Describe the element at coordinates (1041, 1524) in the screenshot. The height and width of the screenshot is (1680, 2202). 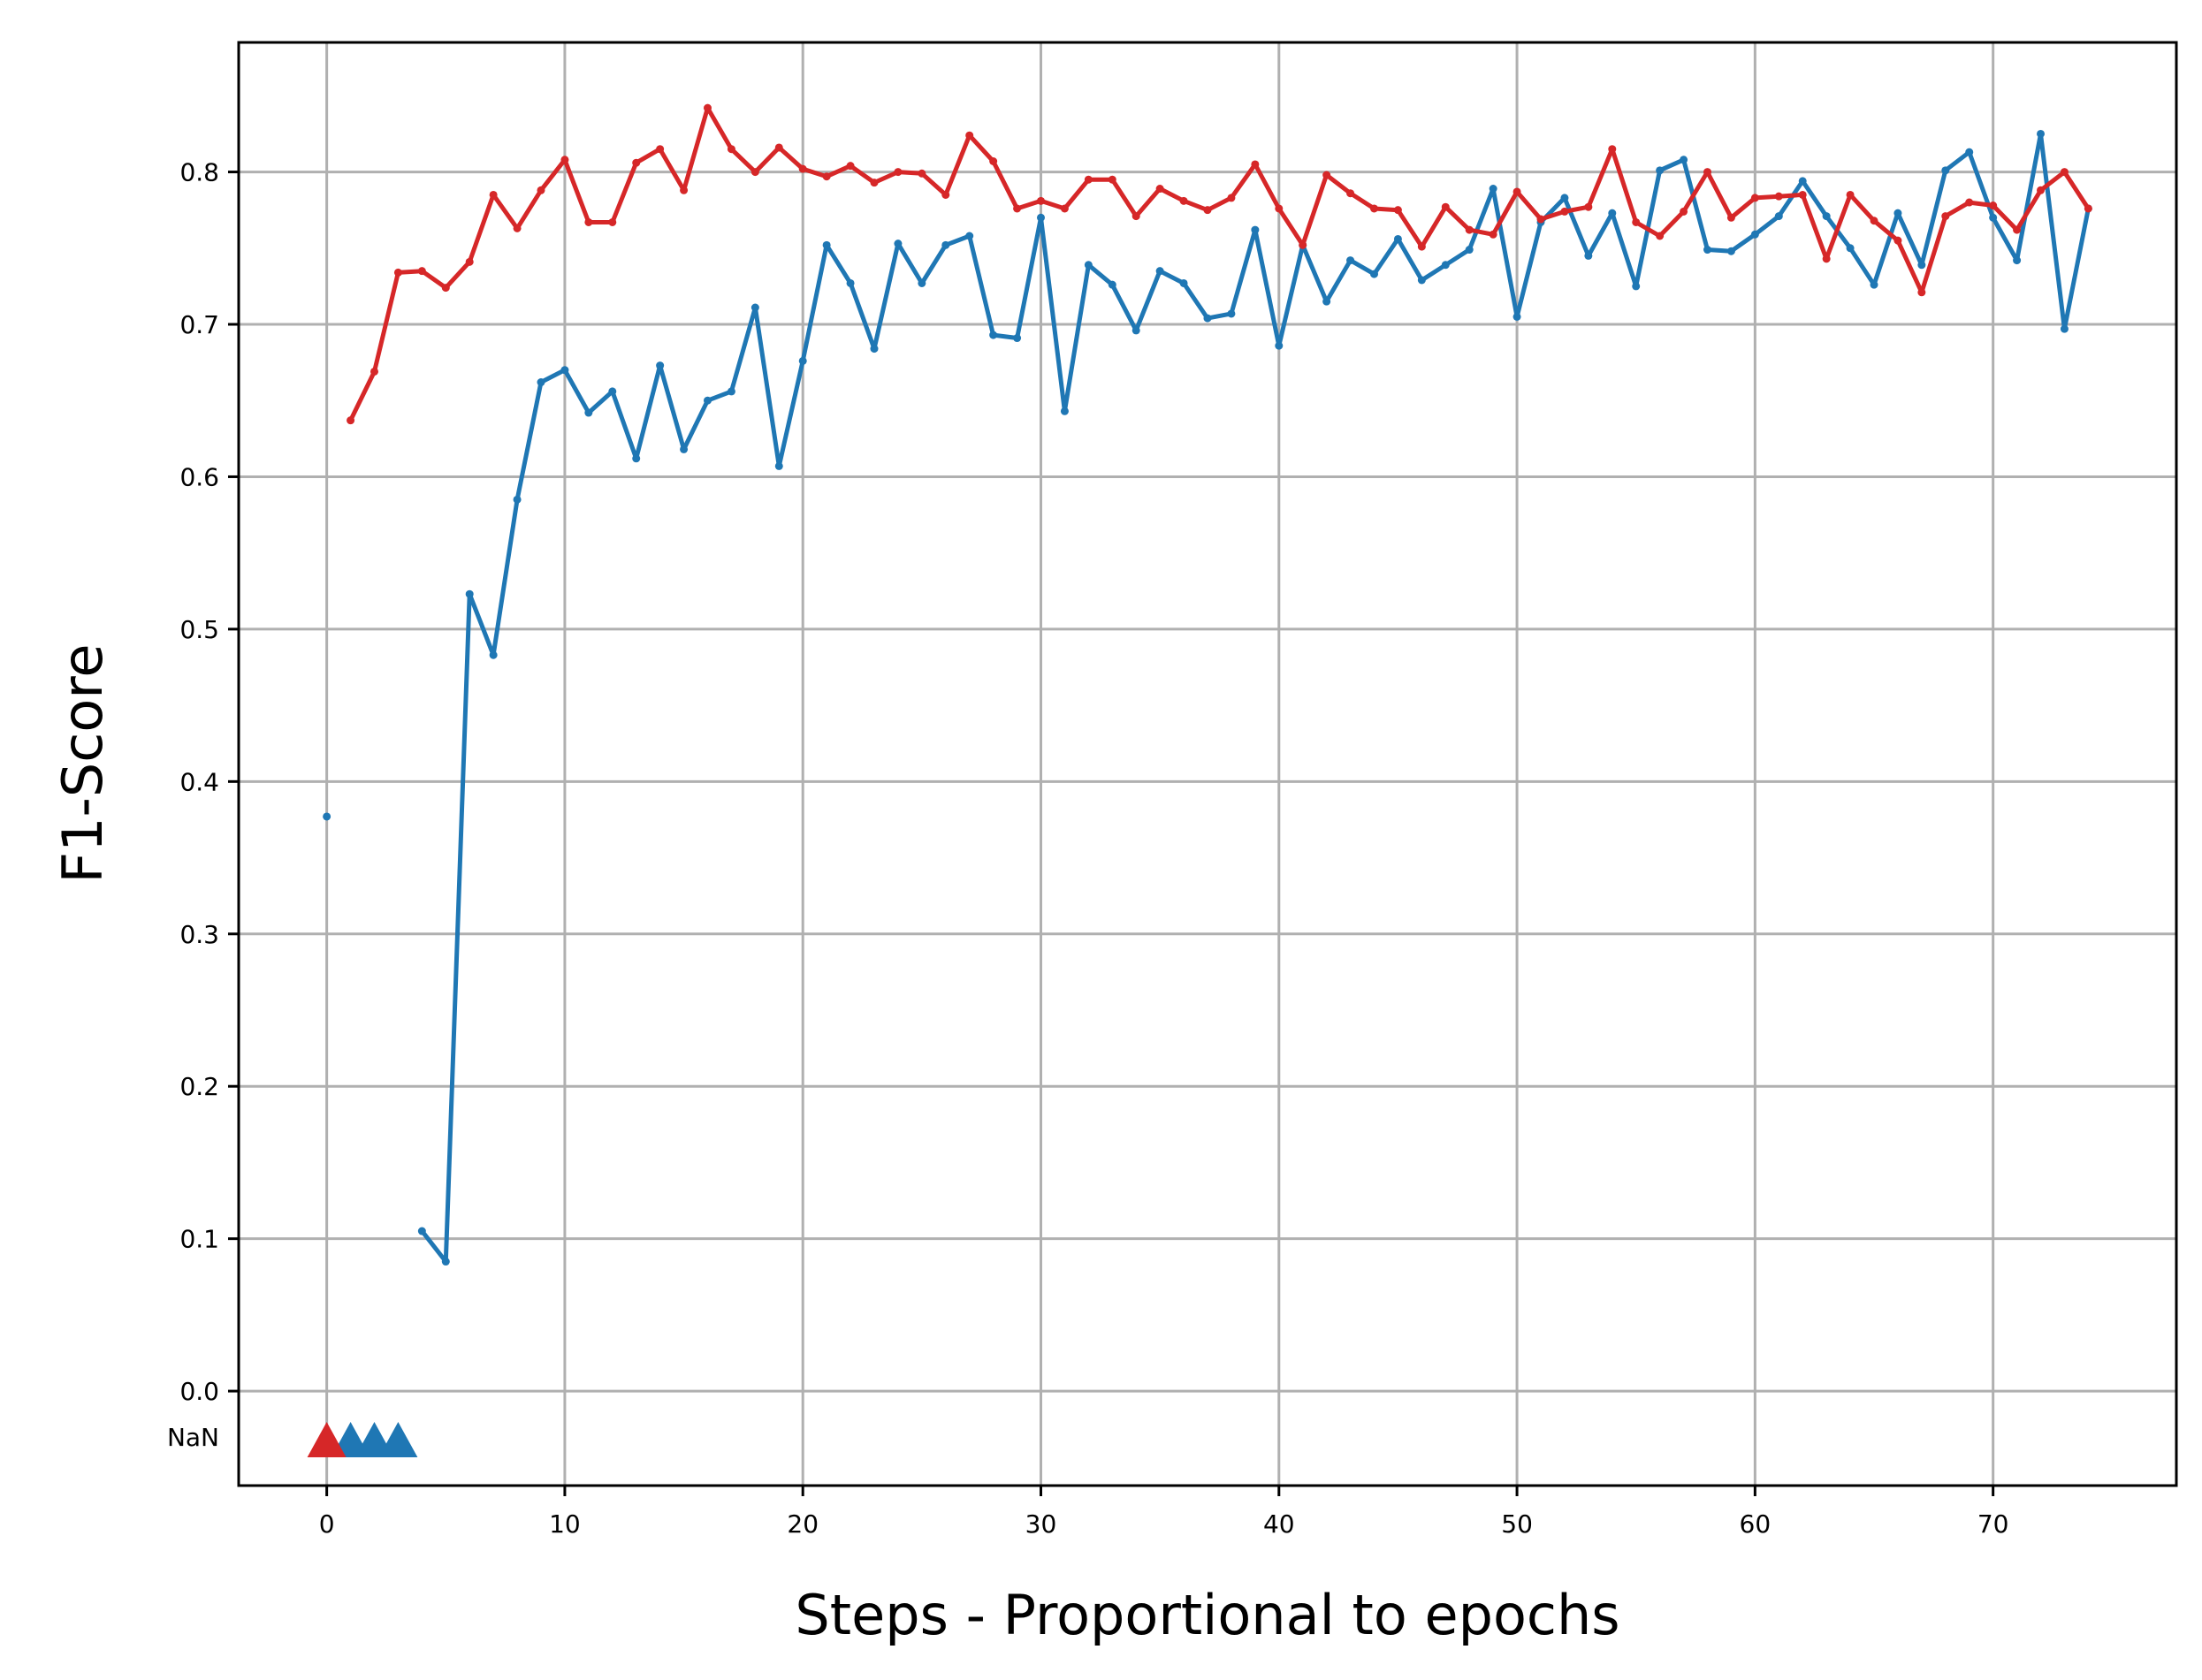
I see `x-tick-label: 30` at that location.